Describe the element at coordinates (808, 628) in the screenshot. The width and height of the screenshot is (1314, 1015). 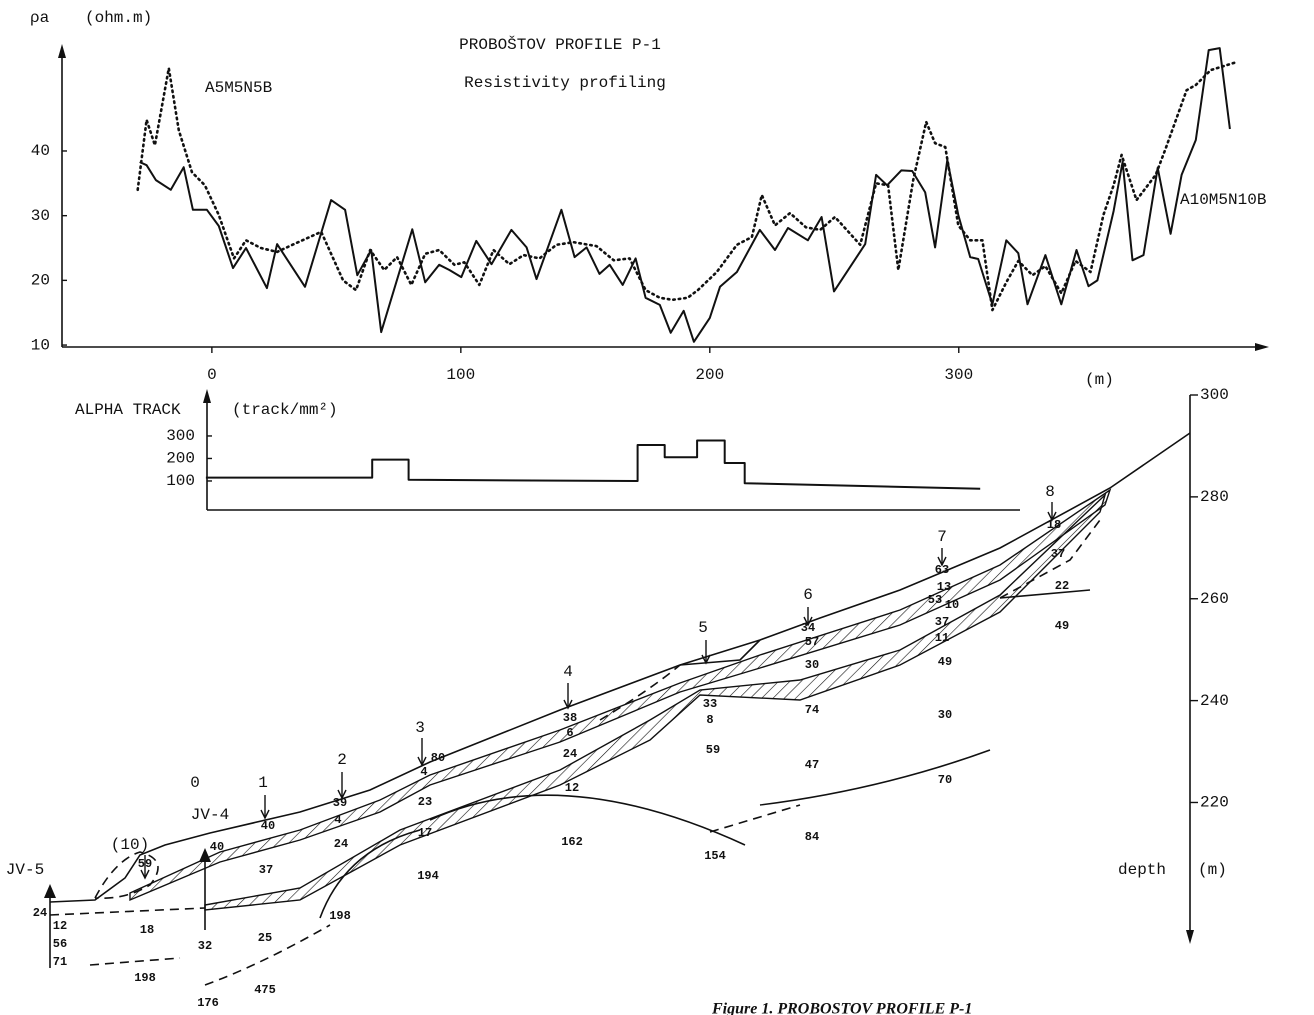
I see `resistivity-label: 34` at that location.